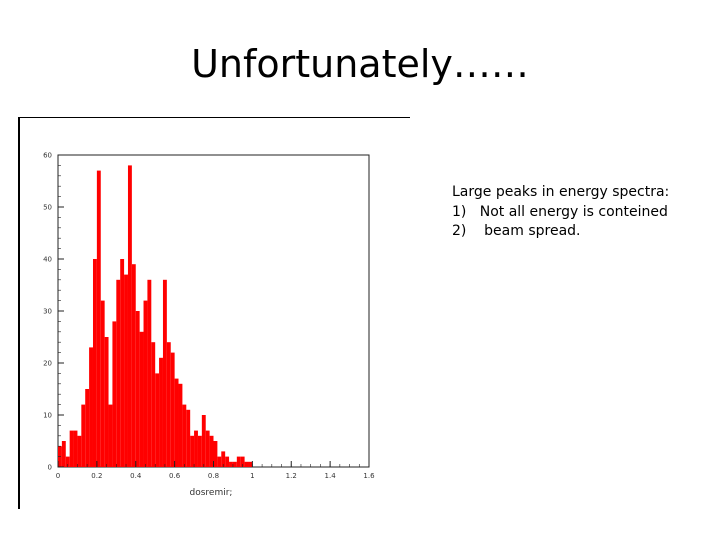  I want to click on panel-top-border, so click(214, 117).